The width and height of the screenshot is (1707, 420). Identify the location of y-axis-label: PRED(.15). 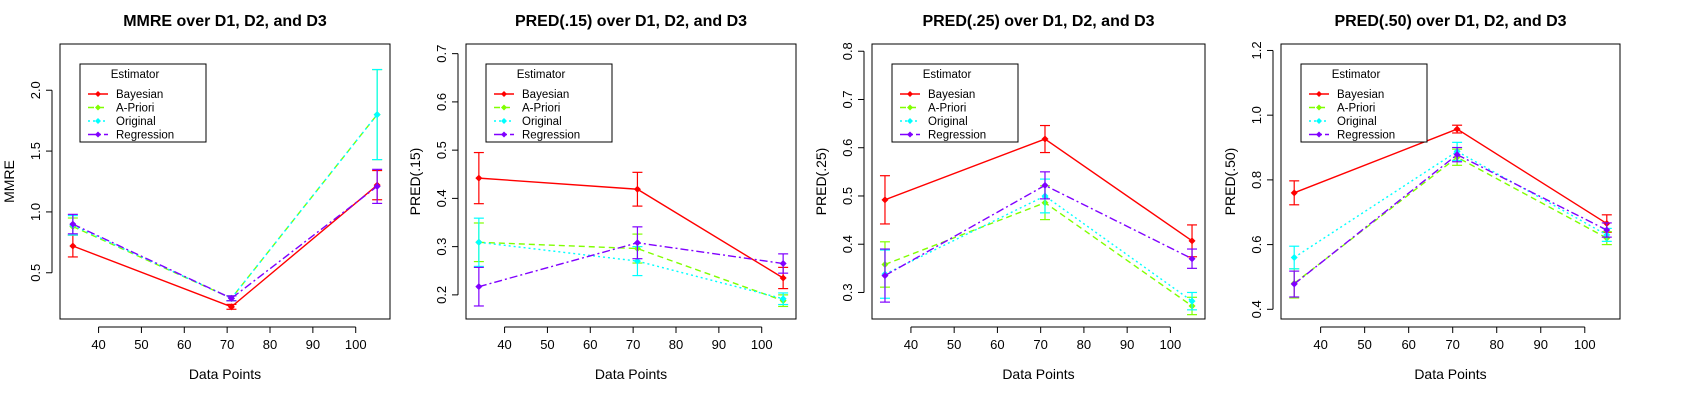
(415, 182).